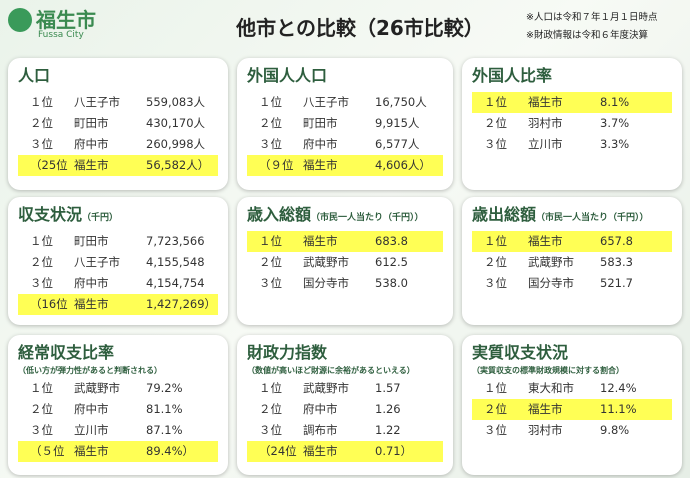 The width and height of the screenshot is (690, 478). I want to click on value: 8.1%, so click(615, 102).